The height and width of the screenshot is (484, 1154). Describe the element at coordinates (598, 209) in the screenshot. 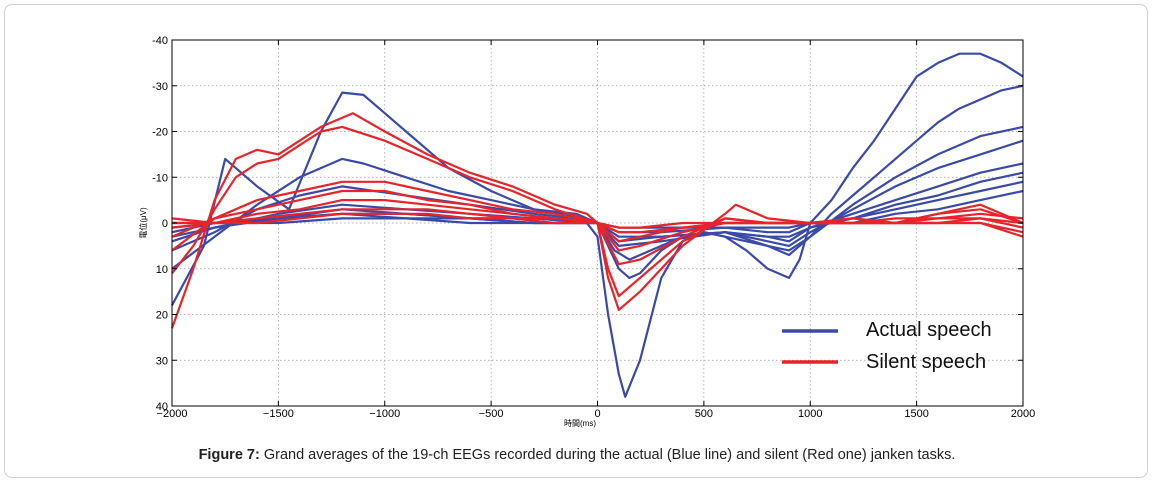

I see `series-line-actual` at that location.